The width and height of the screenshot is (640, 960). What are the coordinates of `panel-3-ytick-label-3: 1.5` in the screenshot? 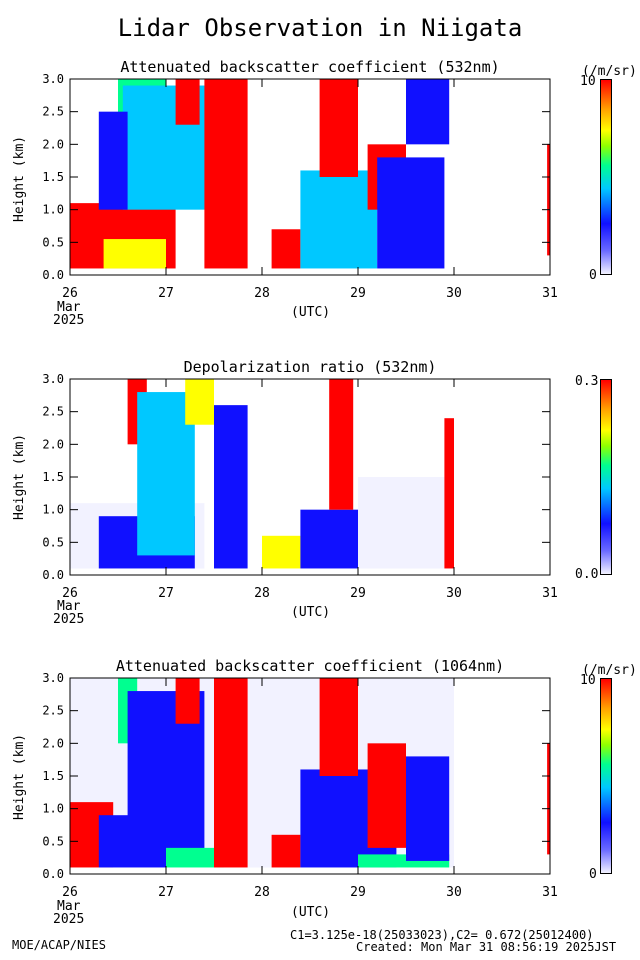 It's located at (53, 776).